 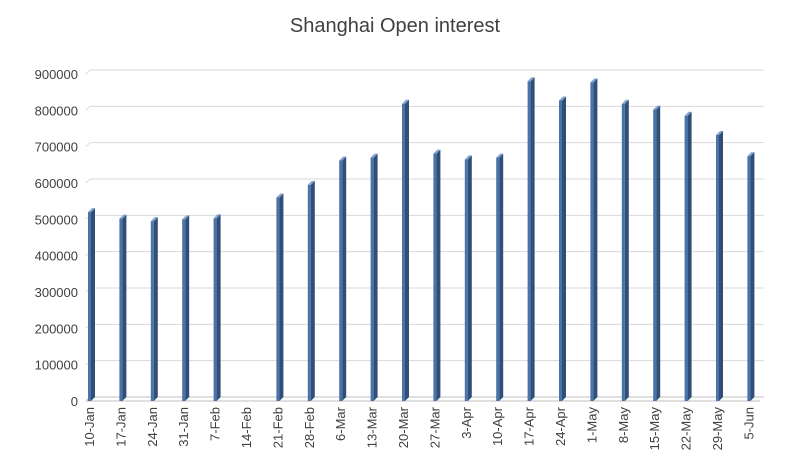 I want to click on x-tick-label: 24-Apr, so click(x=560, y=426).